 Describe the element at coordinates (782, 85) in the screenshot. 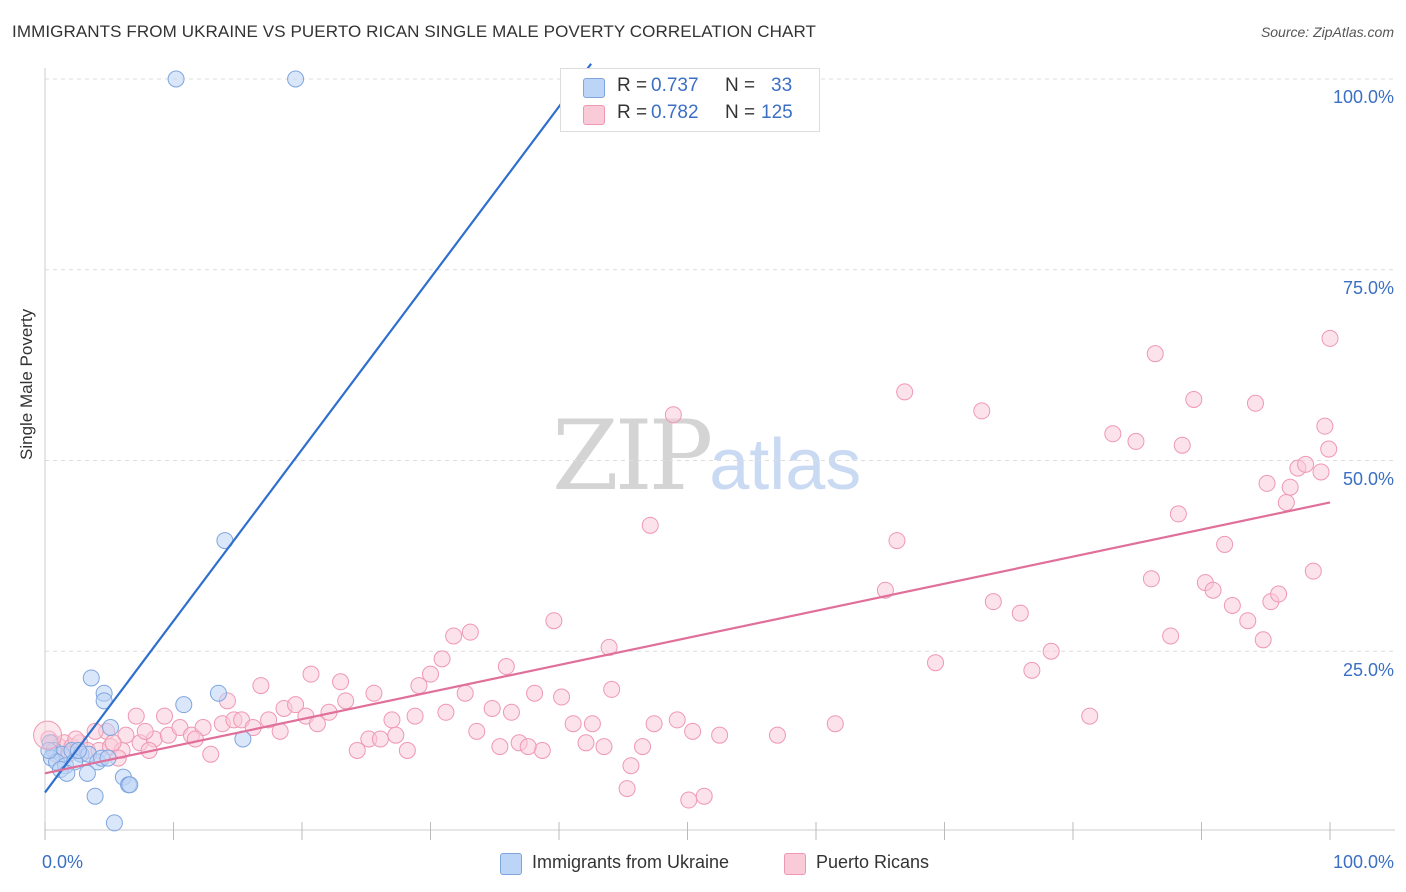

I see `n-value: 33` at that location.